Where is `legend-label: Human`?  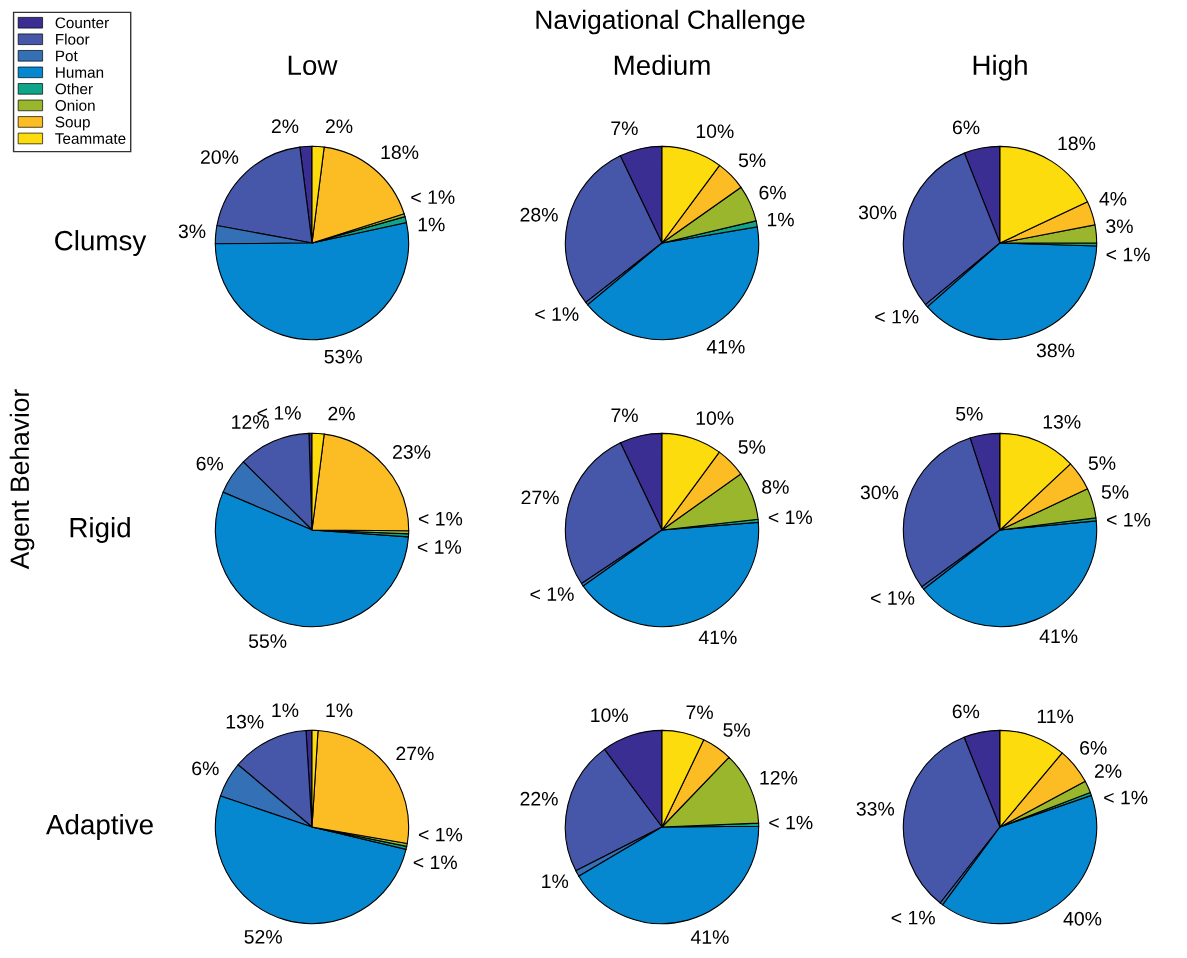
legend-label: Human is located at coordinates (80, 72).